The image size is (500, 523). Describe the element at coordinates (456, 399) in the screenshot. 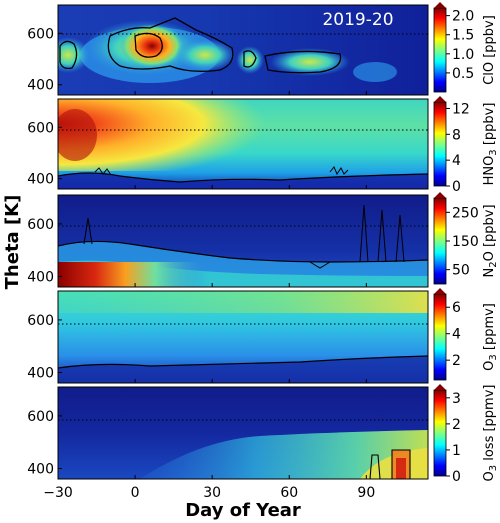

I see `colorbar-tick-label: 3` at that location.